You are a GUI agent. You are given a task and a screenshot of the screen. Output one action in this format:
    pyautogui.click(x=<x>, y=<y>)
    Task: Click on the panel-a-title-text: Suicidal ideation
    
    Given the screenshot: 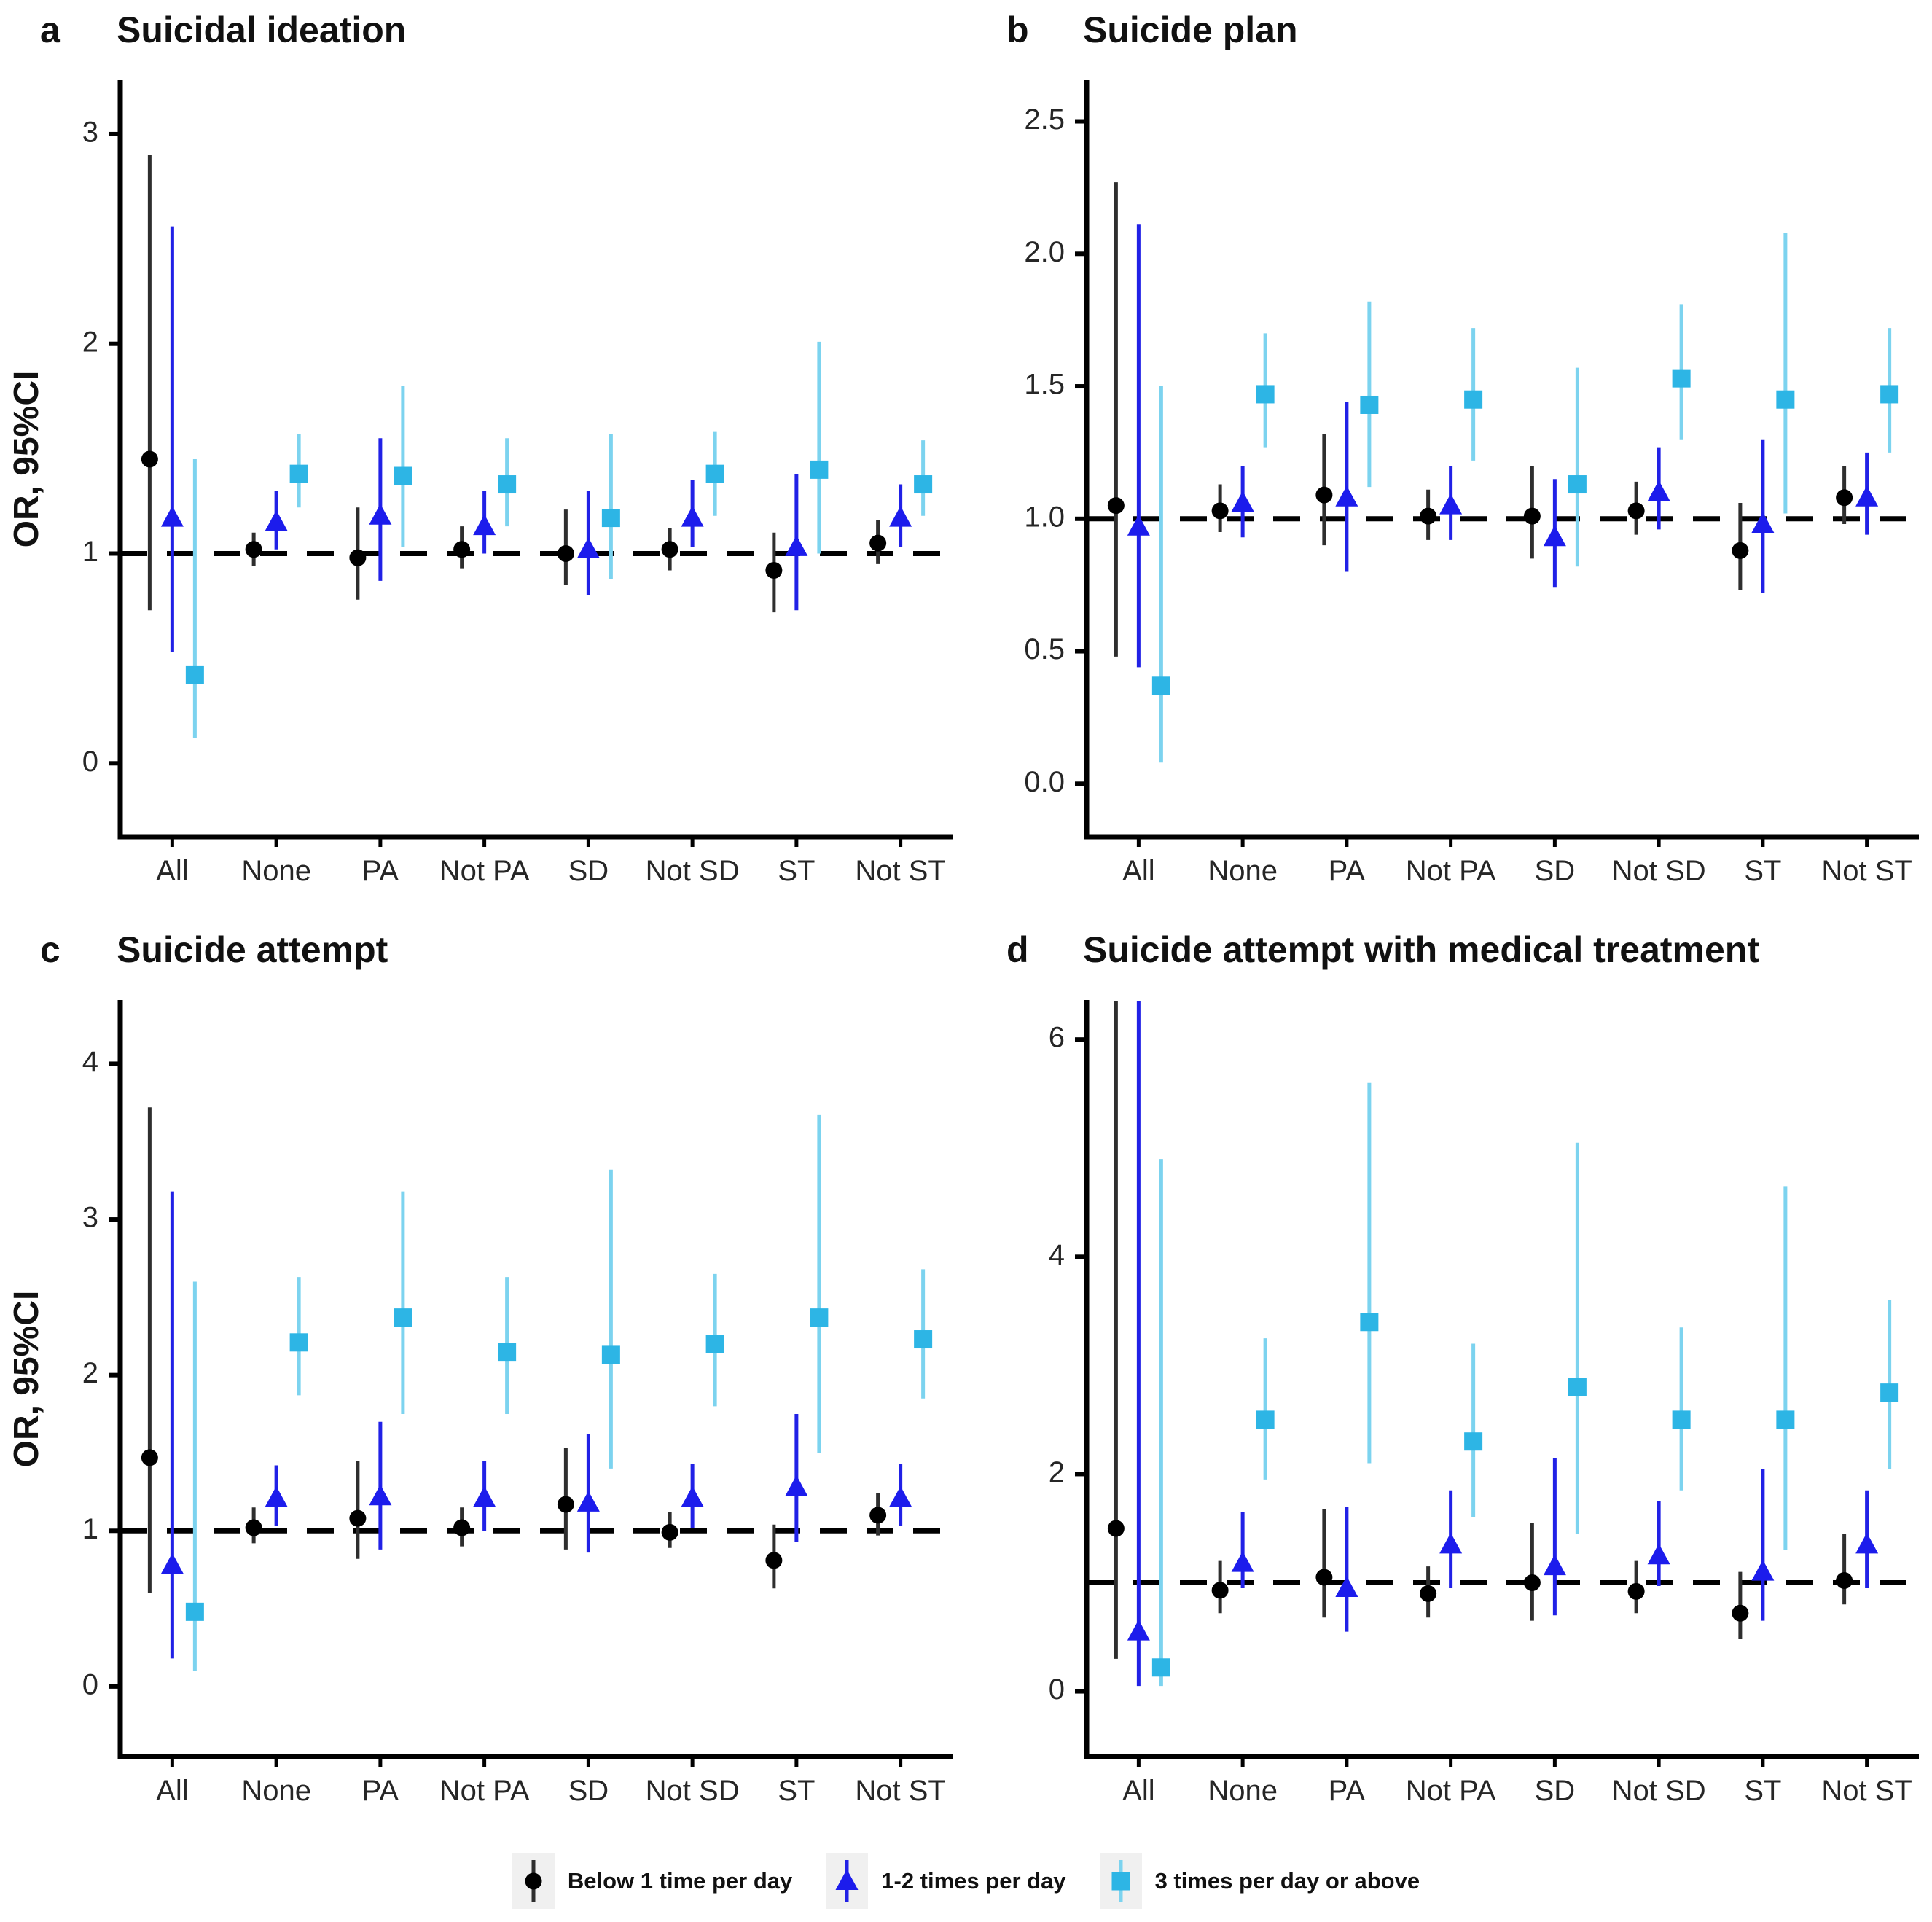 What is the action you would take?
    pyautogui.click(x=262, y=29)
    